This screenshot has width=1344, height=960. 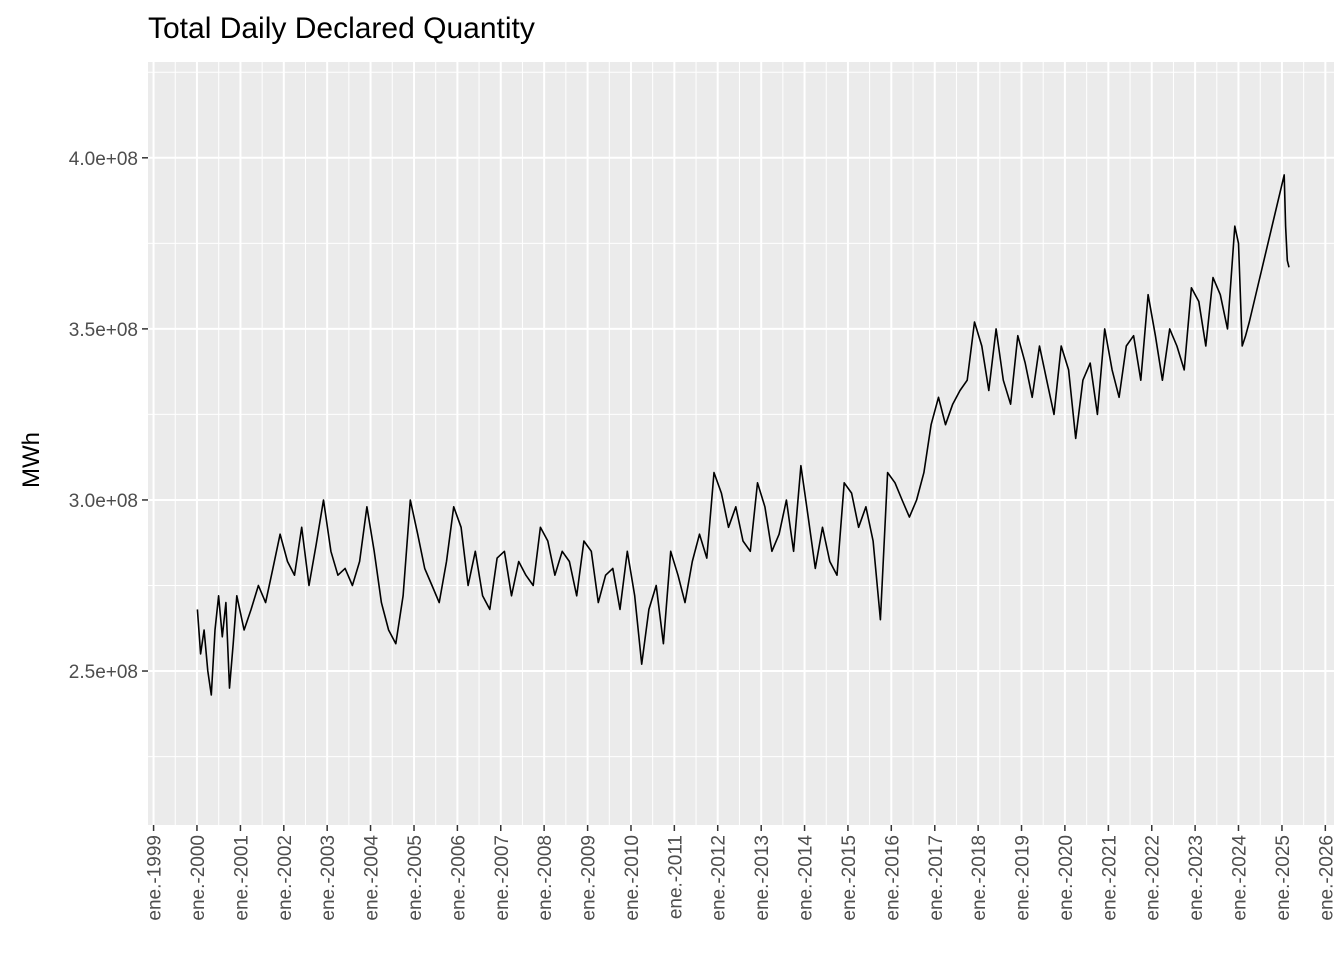 What do you see at coordinates (103, 330) in the screenshot?
I see `y-tick-label: 3.5e+08` at bounding box center [103, 330].